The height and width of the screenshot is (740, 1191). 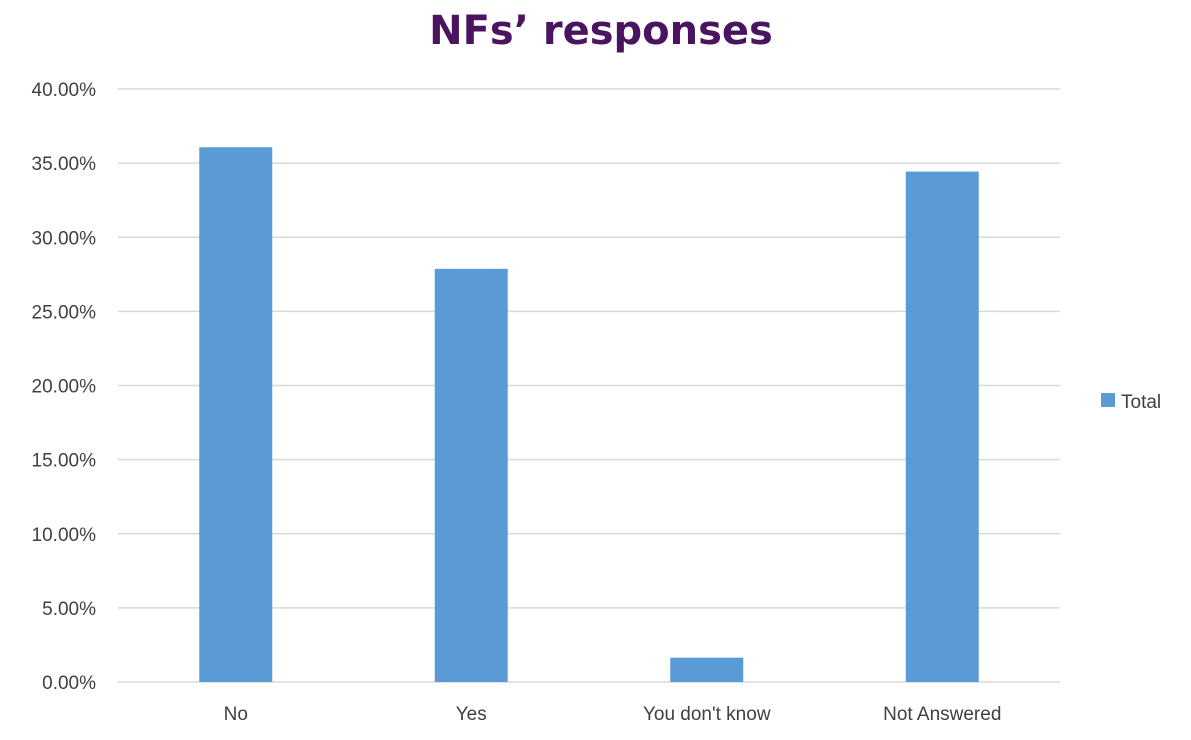 What do you see at coordinates (707, 669) in the screenshot?
I see `bar-you-don-t-know` at bounding box center [707, 669].